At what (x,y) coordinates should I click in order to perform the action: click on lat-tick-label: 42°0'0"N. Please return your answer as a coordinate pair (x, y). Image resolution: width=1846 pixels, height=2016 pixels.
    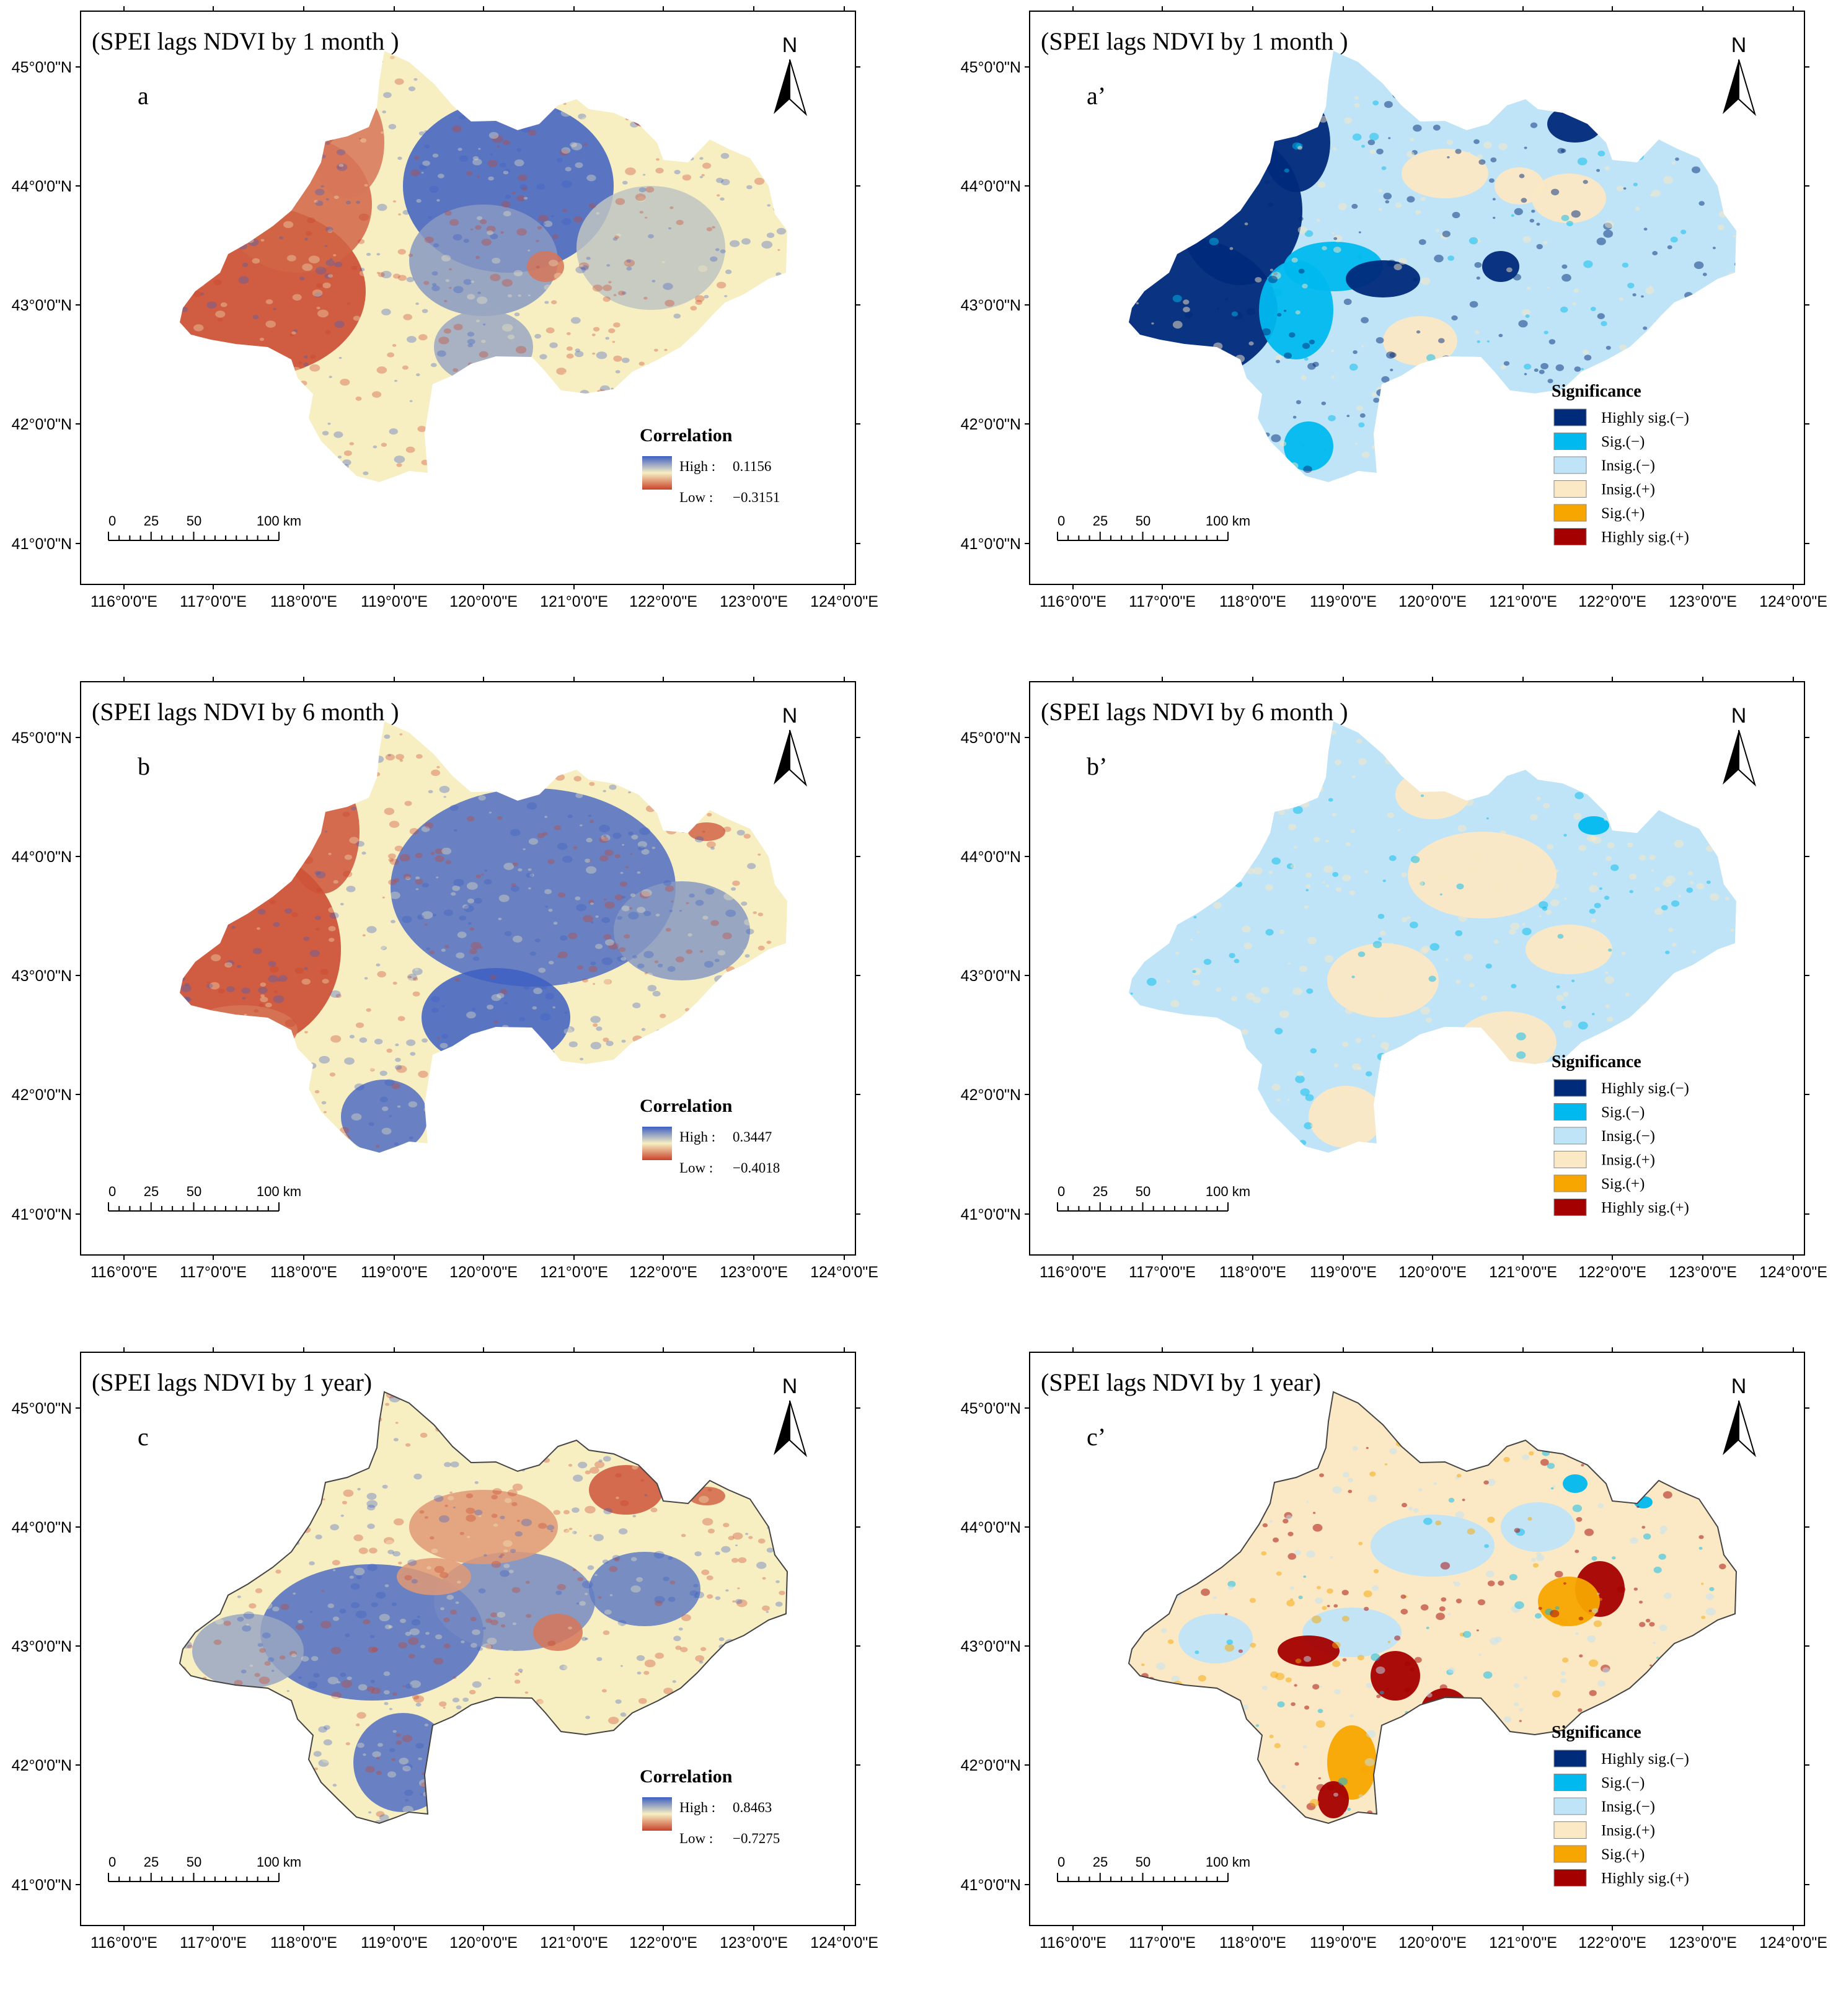
    Looking at the image, I should click on (991, 424).